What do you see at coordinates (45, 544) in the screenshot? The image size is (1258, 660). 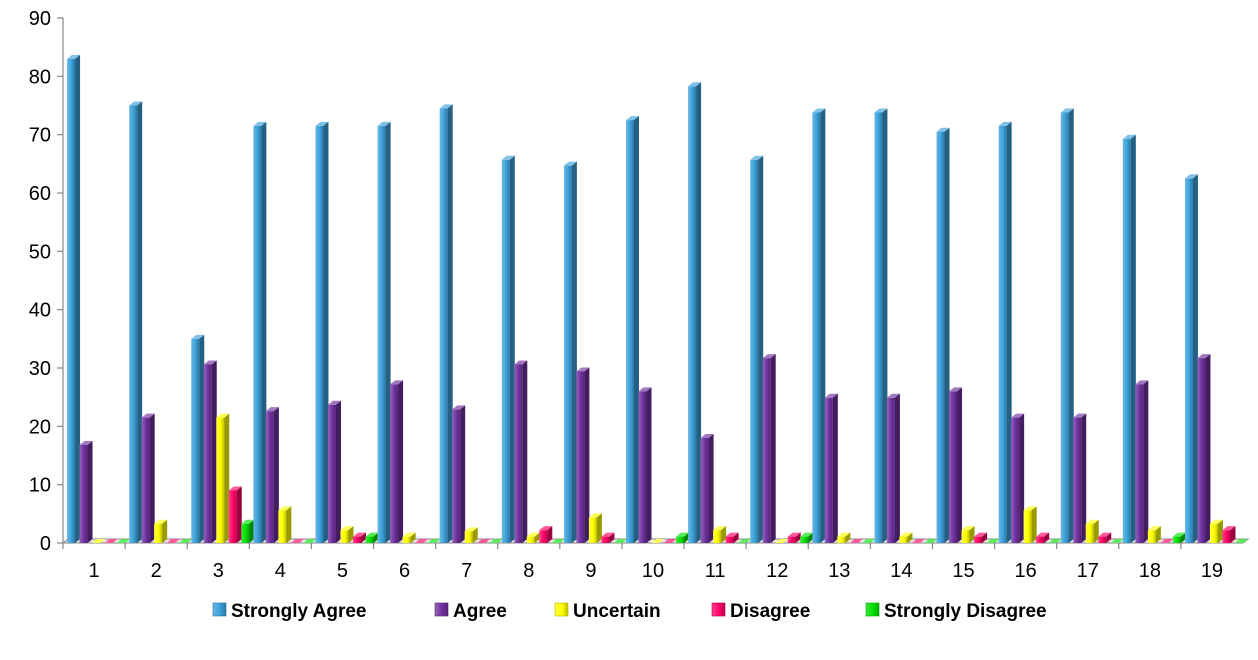 I see `y-tick-label: 0` at bounding box center [45, 544].